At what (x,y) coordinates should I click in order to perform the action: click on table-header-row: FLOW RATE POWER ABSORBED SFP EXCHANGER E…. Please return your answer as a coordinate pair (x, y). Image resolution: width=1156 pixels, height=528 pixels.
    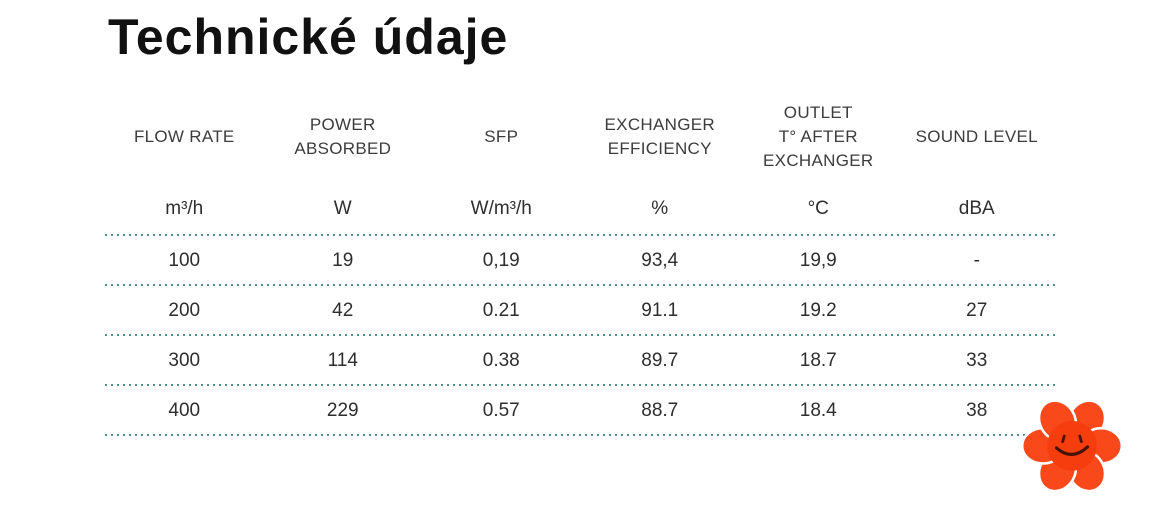
    Looking at the image, I should click on (580, 137).